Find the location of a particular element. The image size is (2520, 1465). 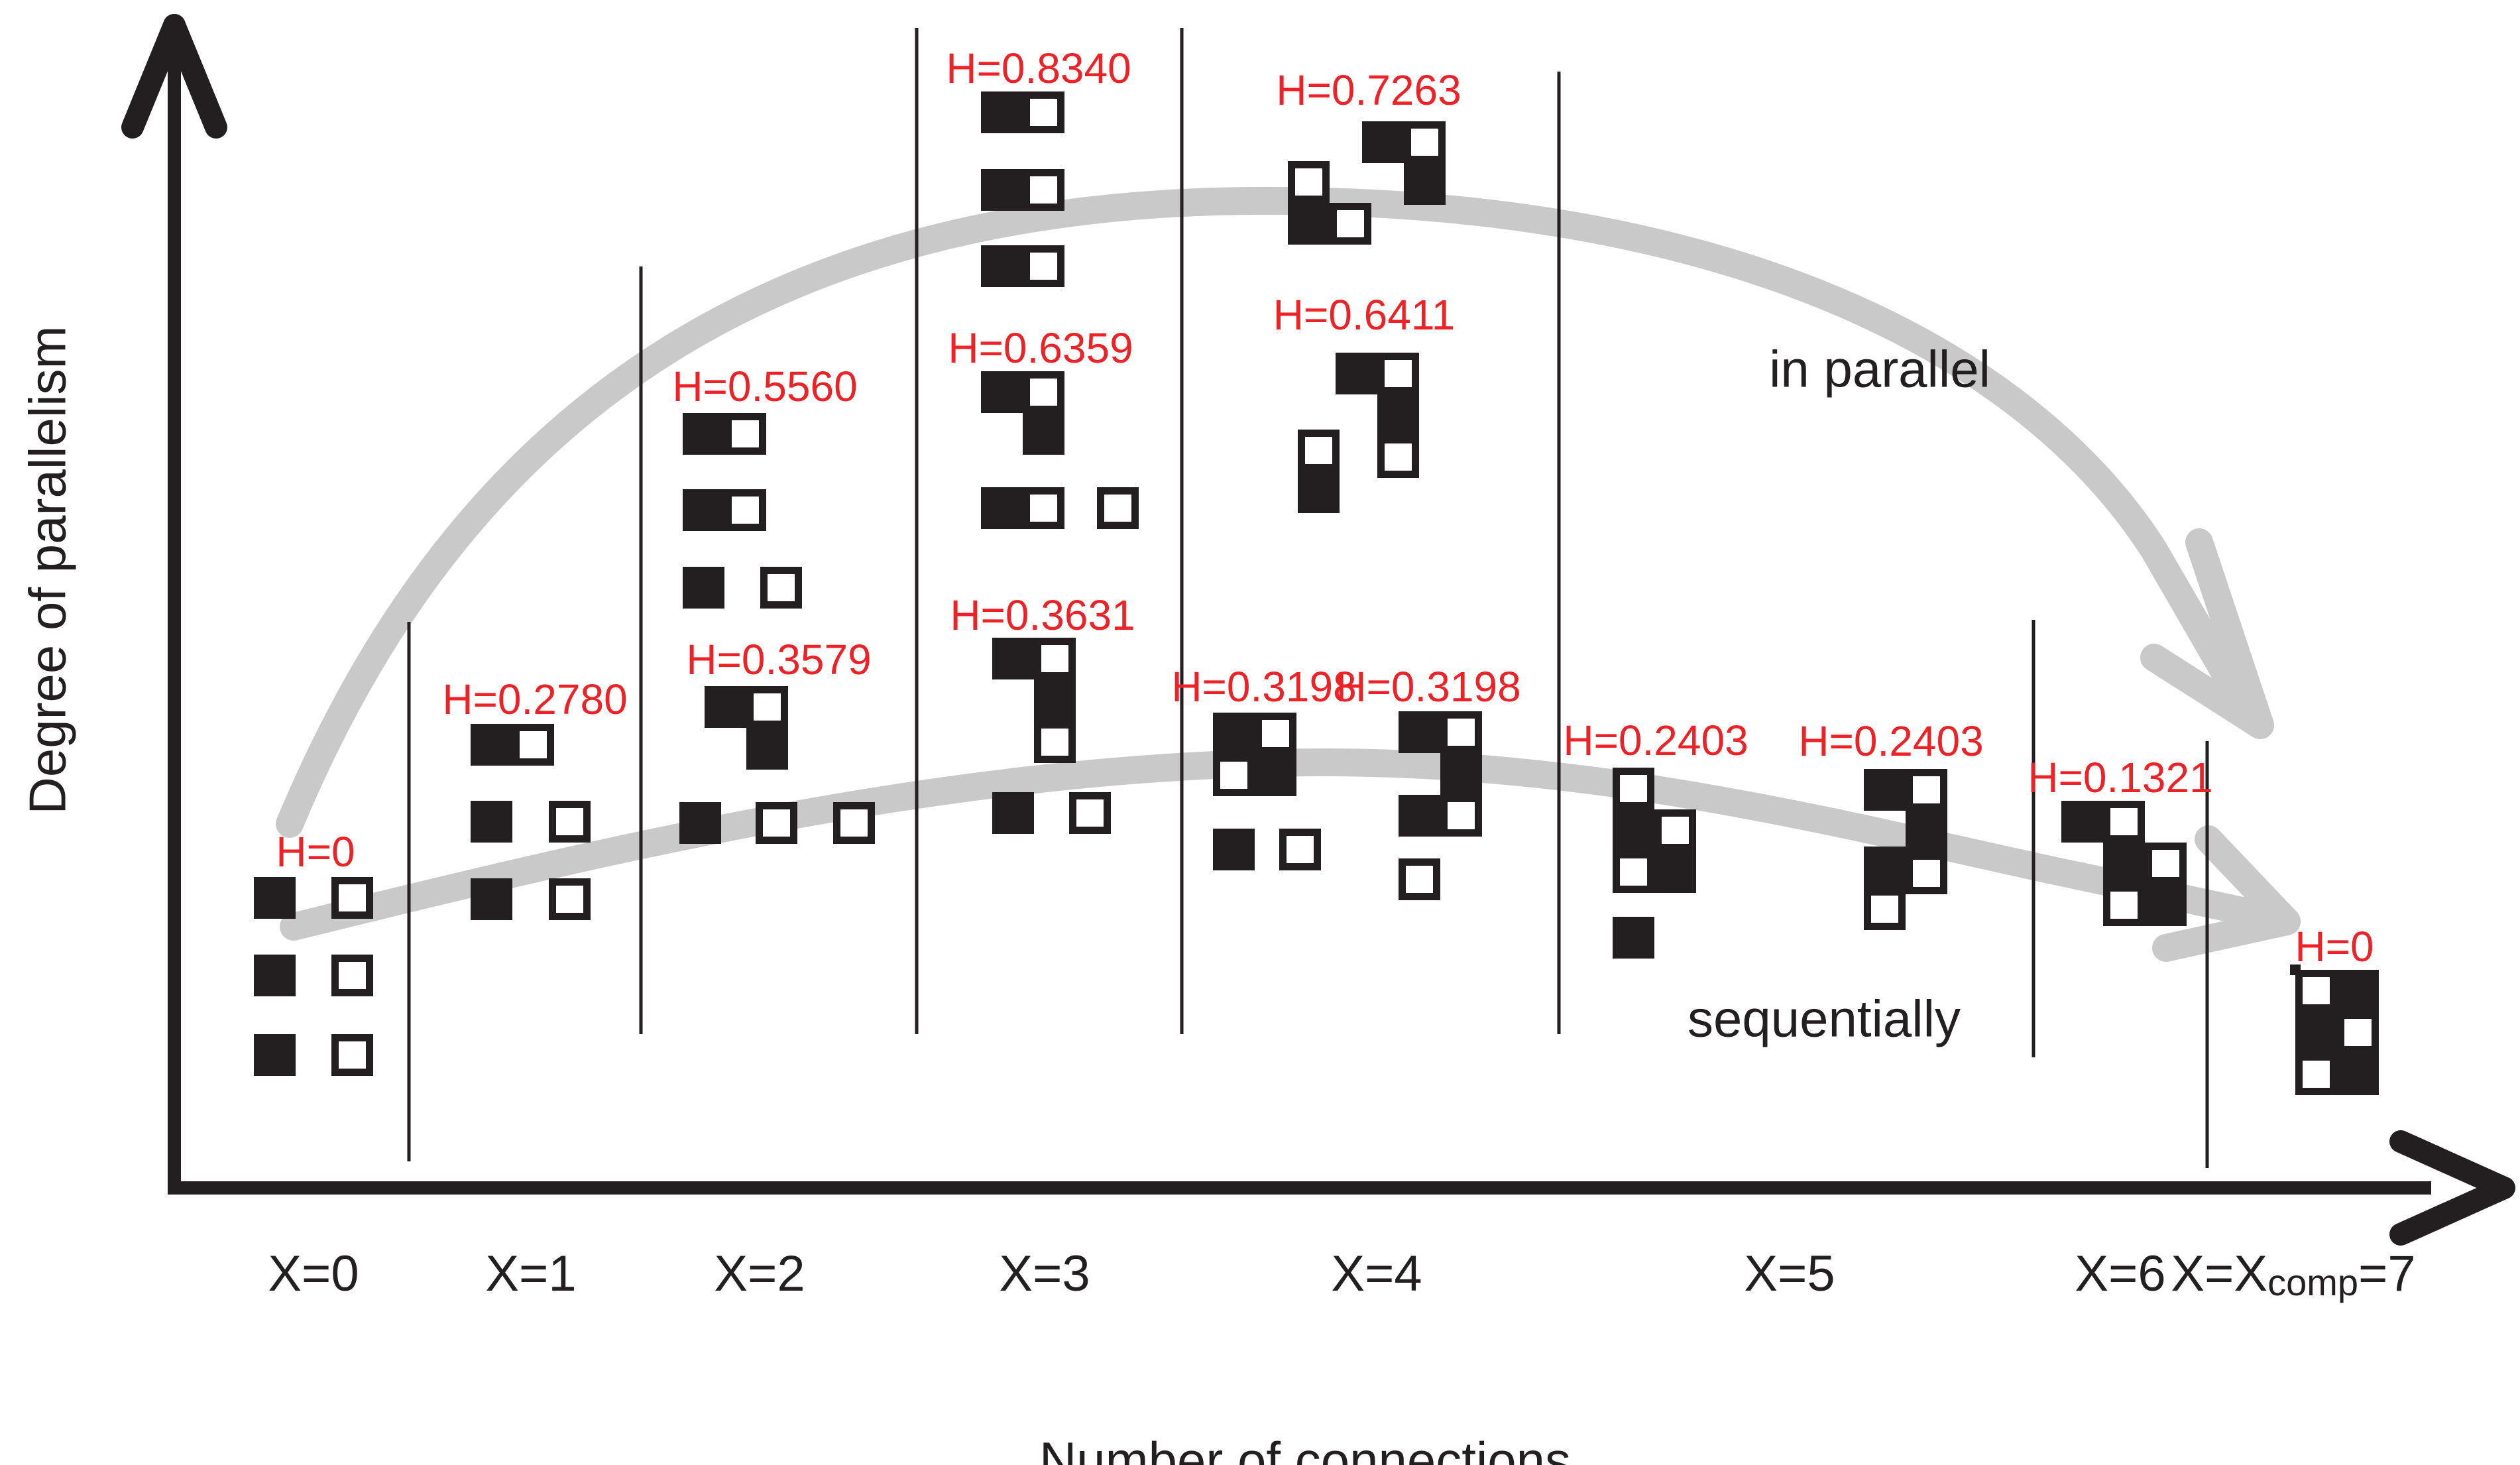

entropy-label: H=0.6411 is located at coordinates (1364, 315).